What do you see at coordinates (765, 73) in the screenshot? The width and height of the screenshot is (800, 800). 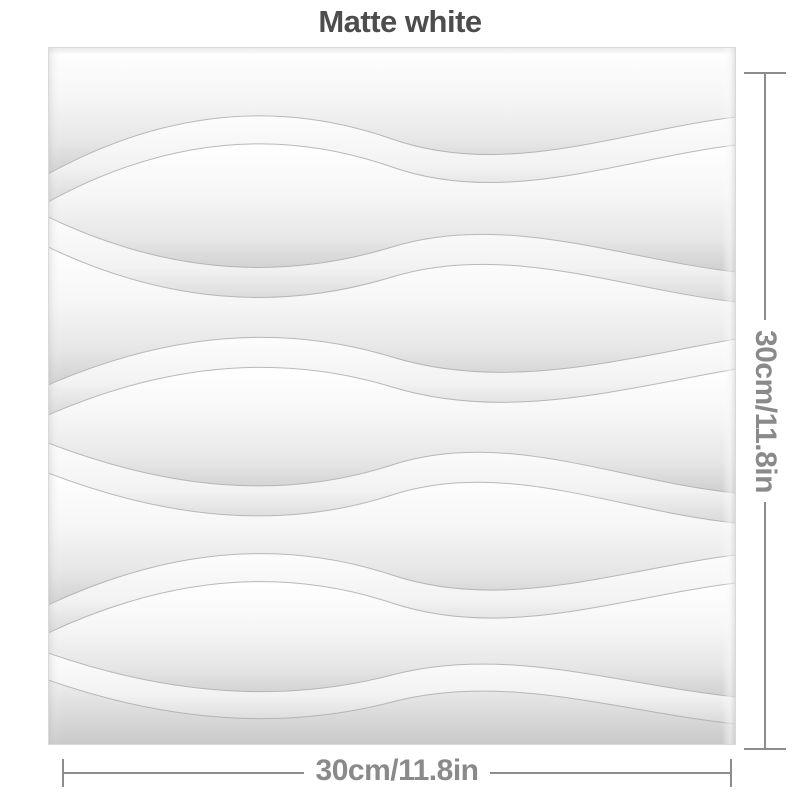 I see `dimension-cap-top` at bounding box center [765, 73].